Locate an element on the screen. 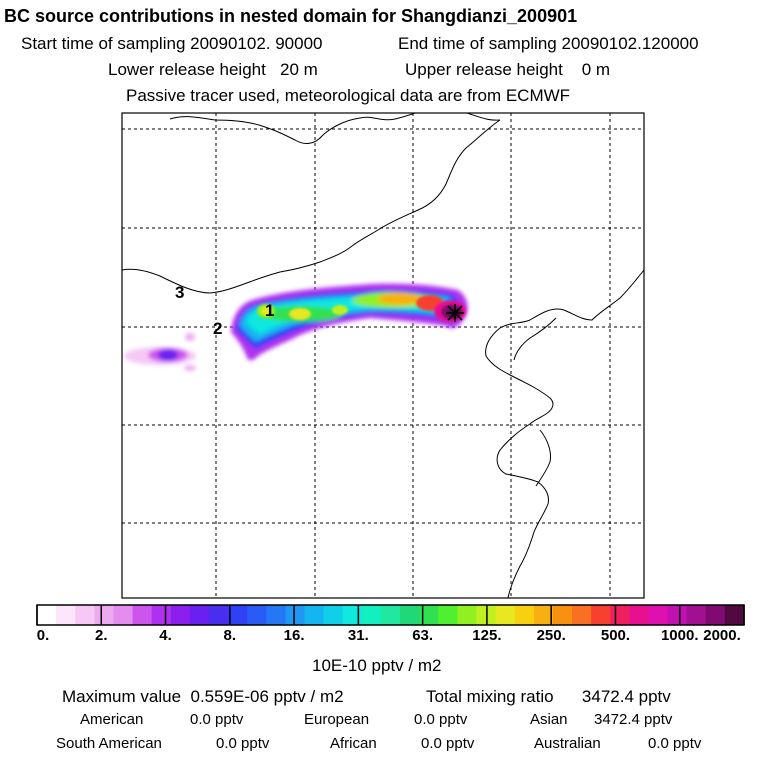 This screenshot has width=768, height=768. maximum-value-number: 0.559E-06 pptv / m2 is located at coordinates (267, 696).